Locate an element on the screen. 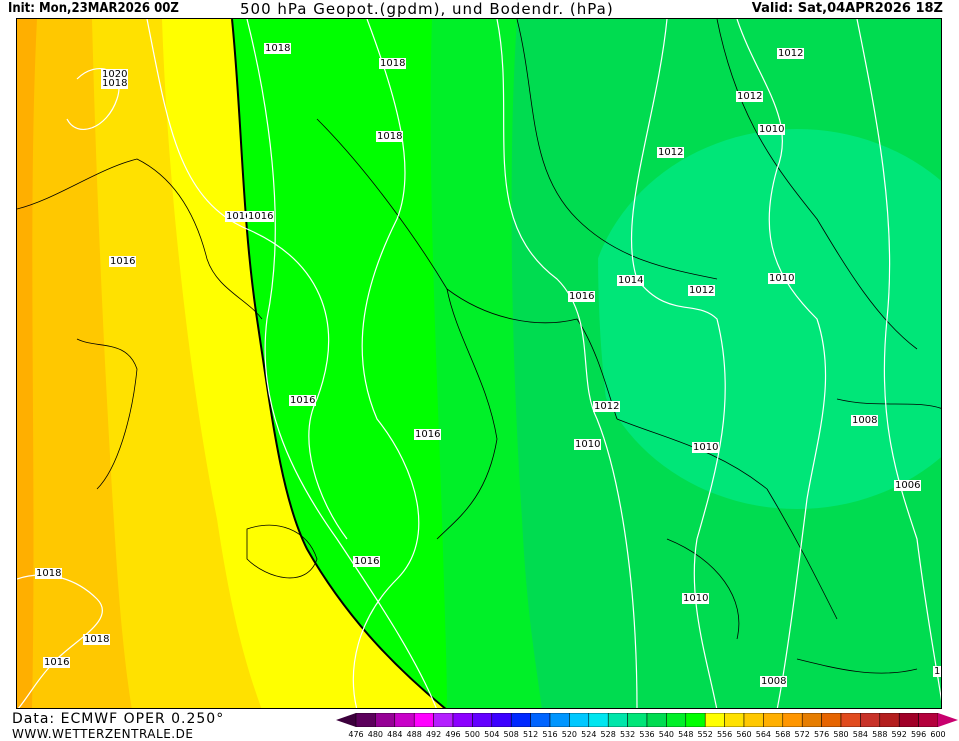 The width and height of the screenshot is (959, 741). colorbar-tick-label: 600 is located at coordinates (938, 734).